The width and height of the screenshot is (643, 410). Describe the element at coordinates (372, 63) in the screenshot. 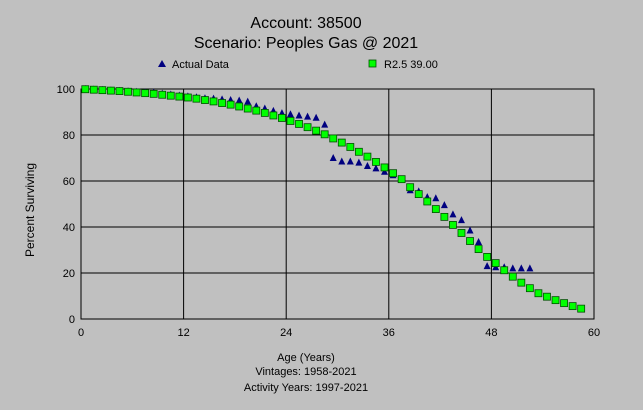

I see `legend-square-marker` at that location.